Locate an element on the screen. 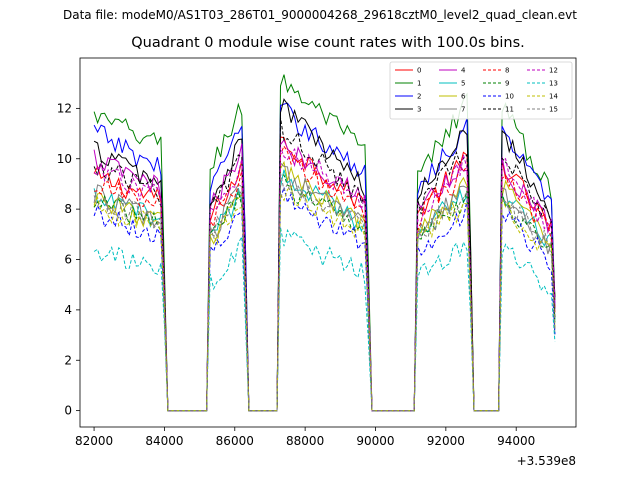  legend-label-11: 11 is located at coordinates (509, 110).